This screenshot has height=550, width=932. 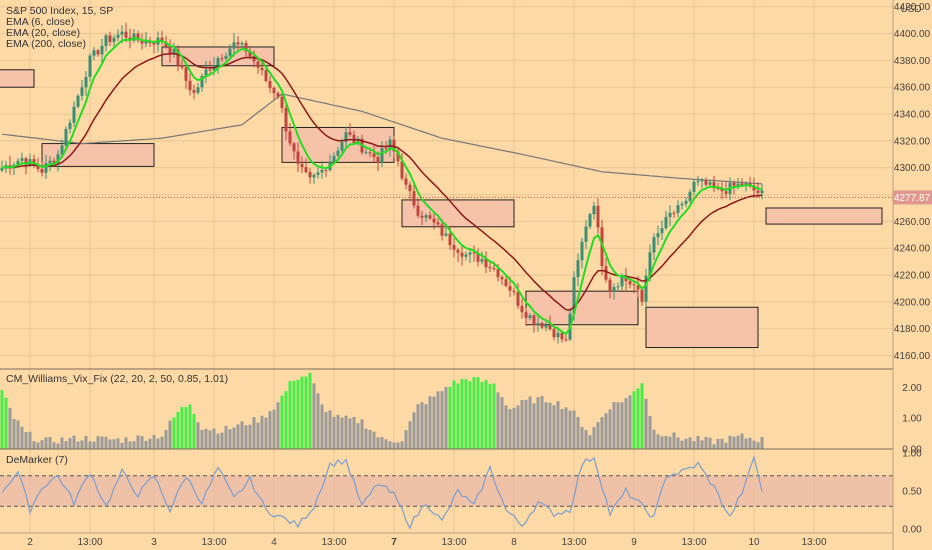 I want to click on ema200-legend: EMA (200, close), so click(x=46, y=44).